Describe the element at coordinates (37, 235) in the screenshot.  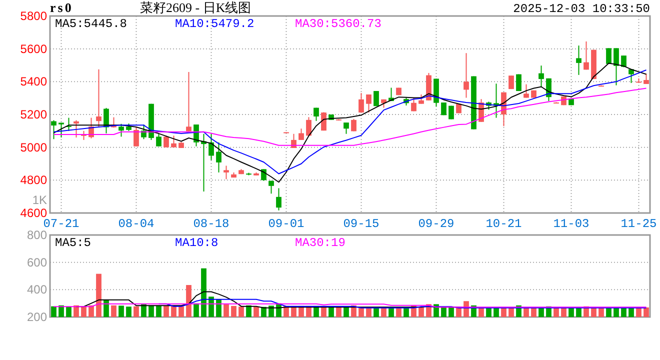
I see `y-tick-label: 800` at that location.